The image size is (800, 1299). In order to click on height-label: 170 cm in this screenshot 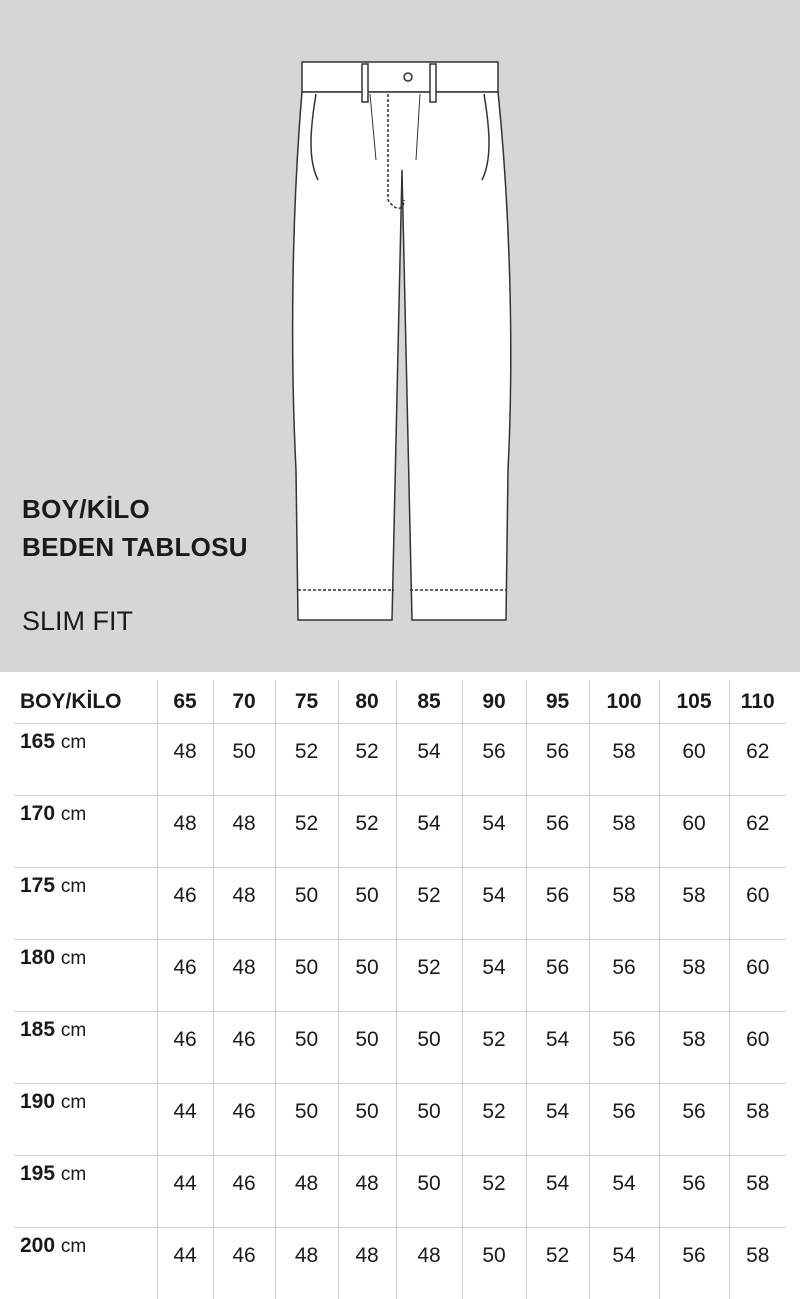, I will do `click(85, 832)`.